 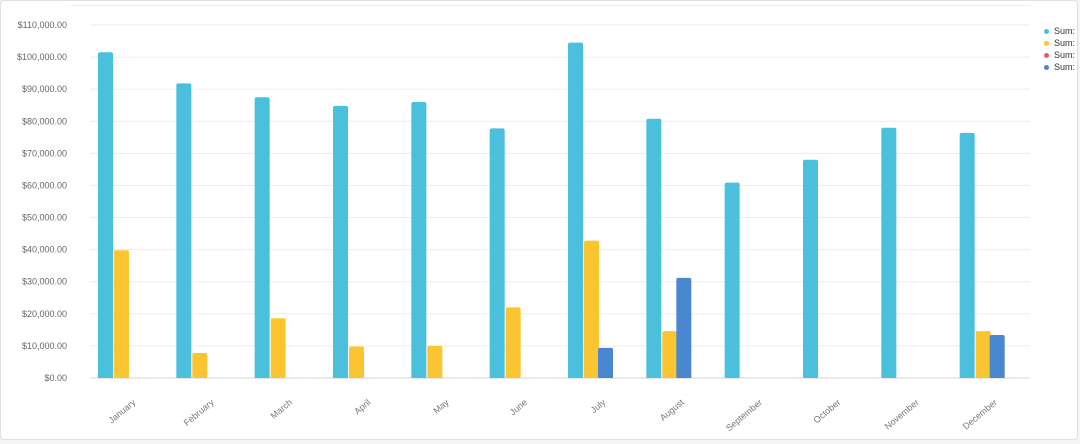 What do you see at coordinates (967, 255) in the screenshot?
I see `bar-sumin-december` at bounding box center [967, 255].